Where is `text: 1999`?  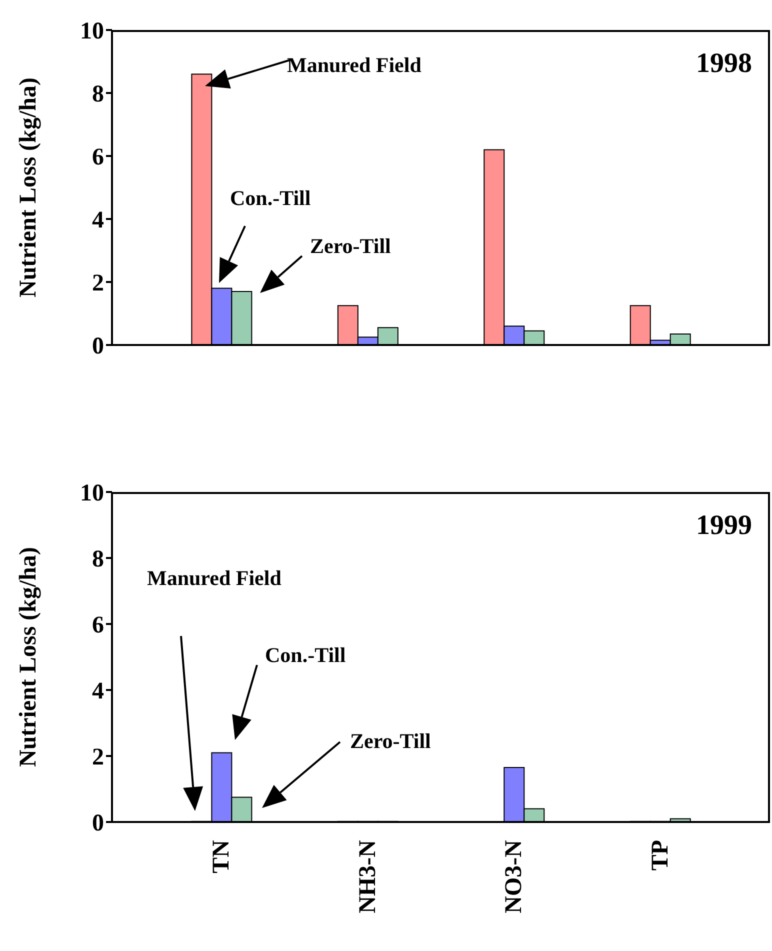 text: 1999 is located at coordinates (724, 526).